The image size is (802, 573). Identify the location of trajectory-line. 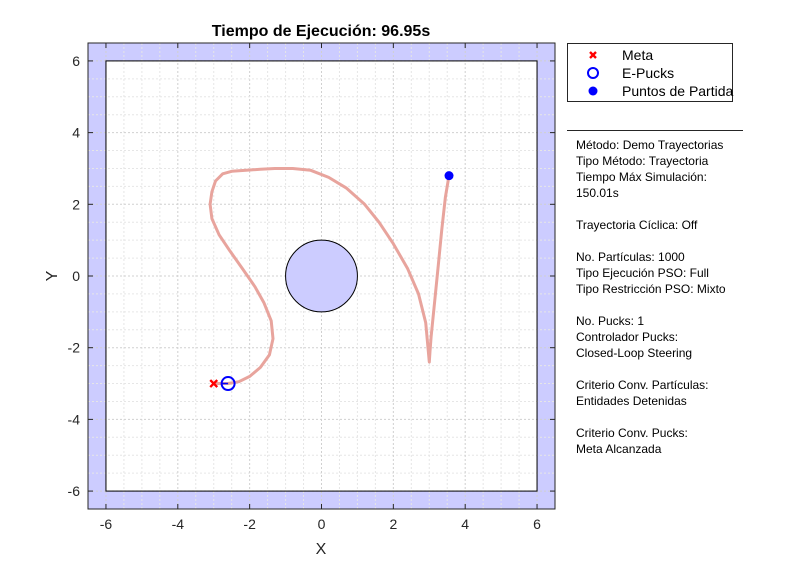
(329, 276).